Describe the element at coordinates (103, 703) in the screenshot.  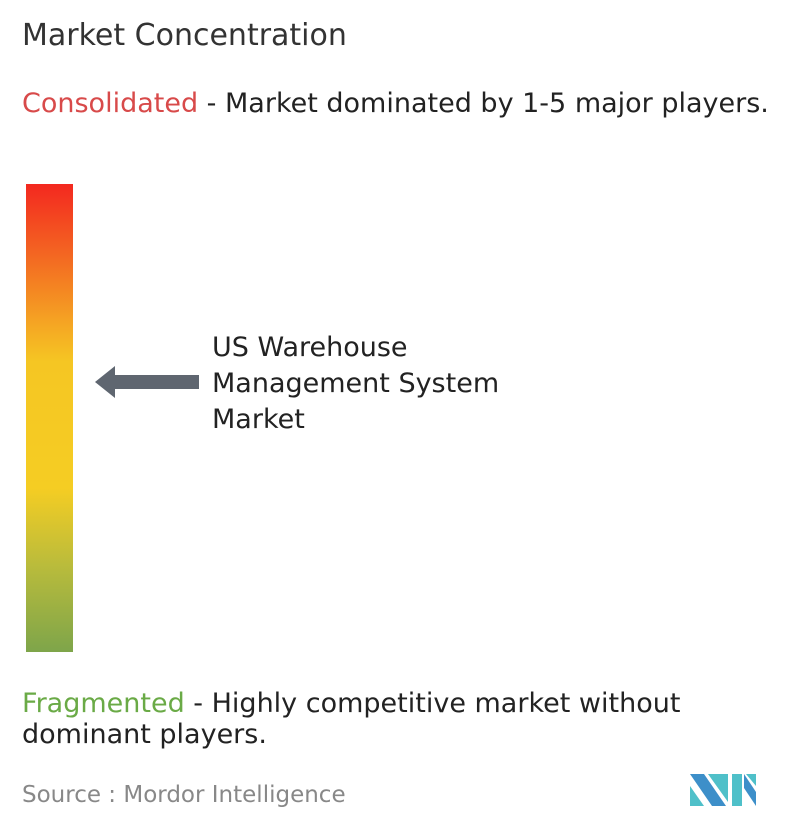
I see `fragmented-label: Fragmented` at that location.